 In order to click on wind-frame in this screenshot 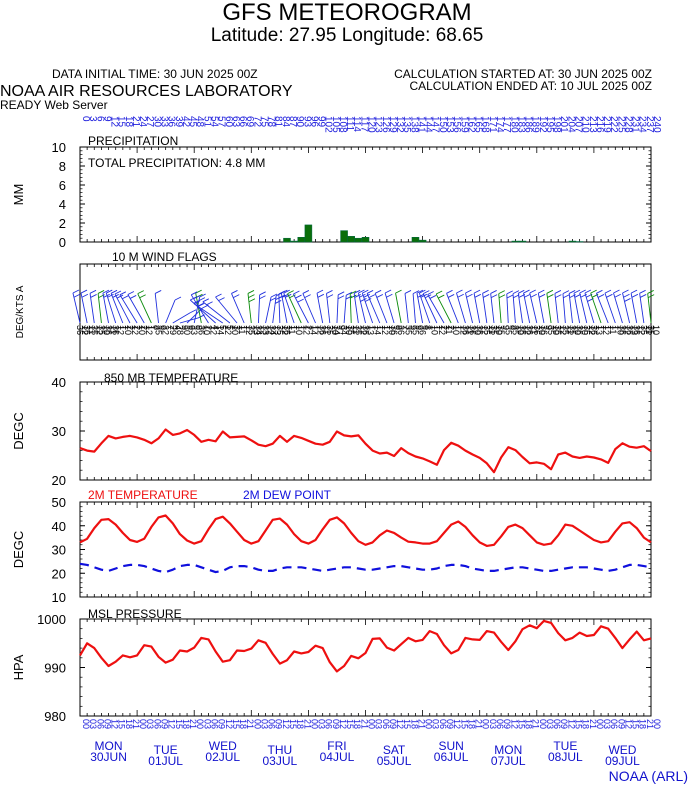, I will do `click(365, 312)`.